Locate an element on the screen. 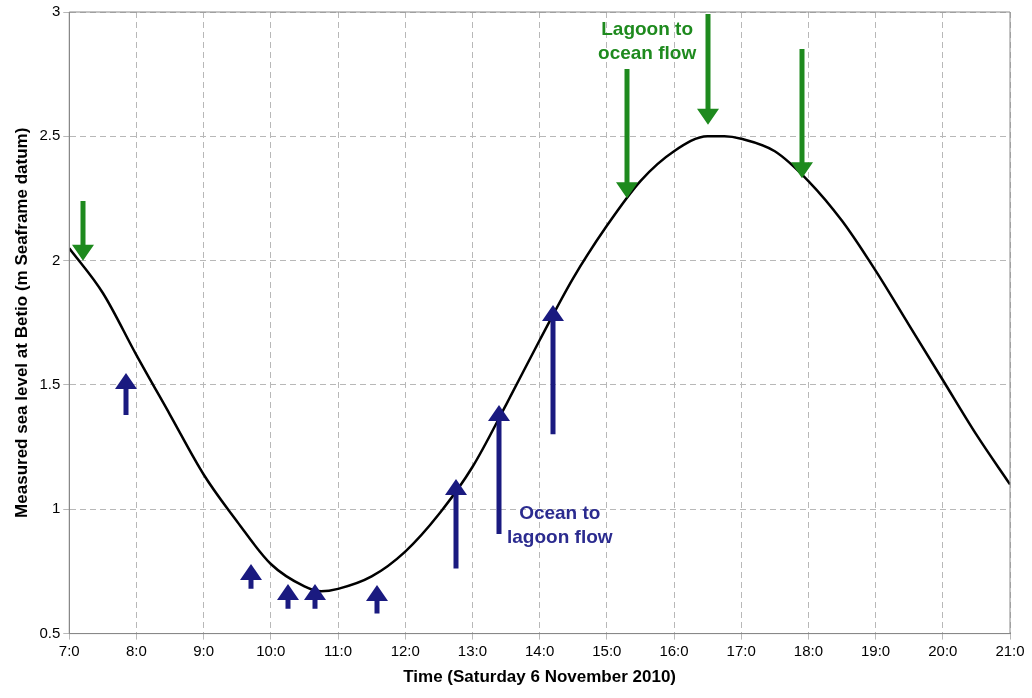 This screenshot has width=1032, height=698. y-tick-label: 0.5 is located at coordinates (50, 632).